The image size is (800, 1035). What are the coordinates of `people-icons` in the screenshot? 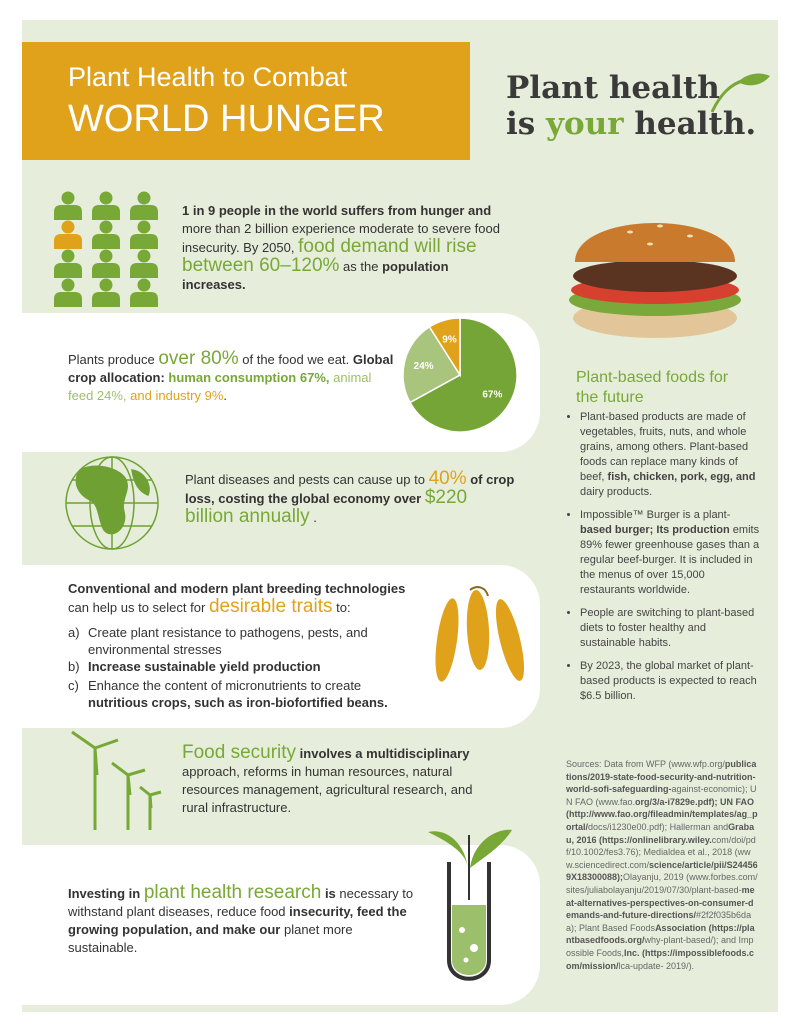 It's located at (106, 249).